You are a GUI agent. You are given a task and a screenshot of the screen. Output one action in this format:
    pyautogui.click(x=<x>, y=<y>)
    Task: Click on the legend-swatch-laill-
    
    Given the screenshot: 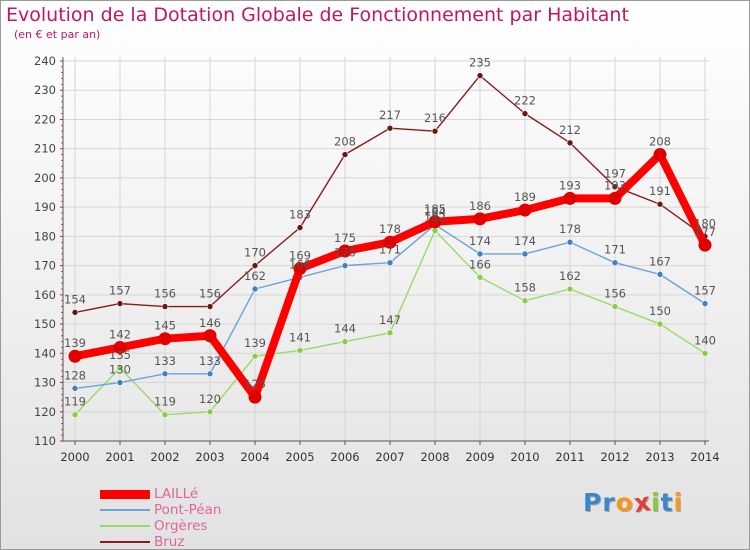 What is the action you would take?
    pyautogui.click(x=125, y=494)
    